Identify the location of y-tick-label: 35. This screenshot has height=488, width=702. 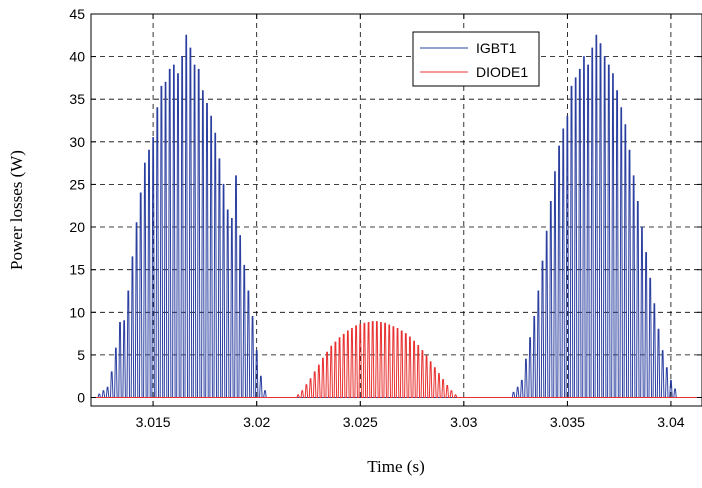
(77, 99).